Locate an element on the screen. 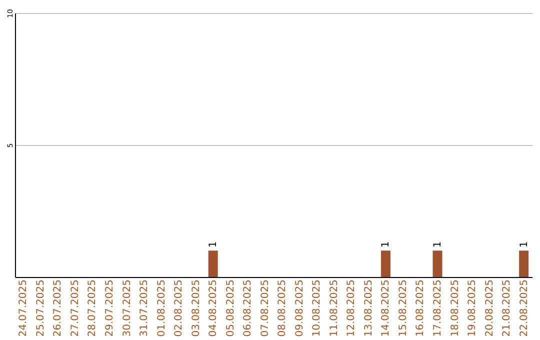 This screenshot has width=540, height=340. x-tick-label: 24.07.2025 is located at coordinates (24, 308).